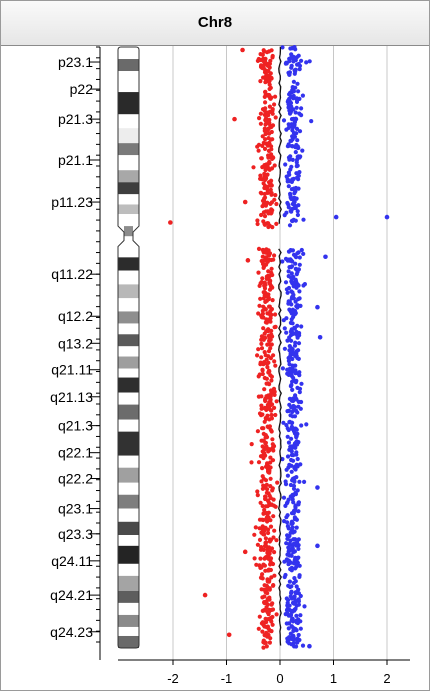 This screenshot has width=430, height=691. I want to click on band-label: q24.21, so click(71, 595).